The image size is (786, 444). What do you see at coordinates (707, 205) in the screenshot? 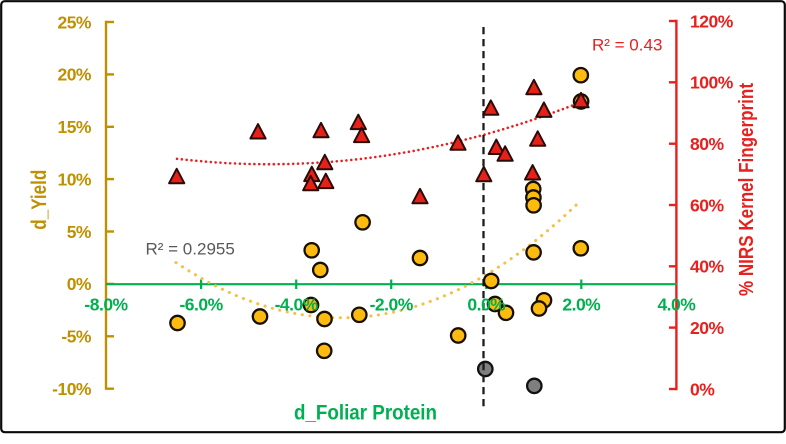
I see `svg-text: 60%` at bounding box center [707, 205].